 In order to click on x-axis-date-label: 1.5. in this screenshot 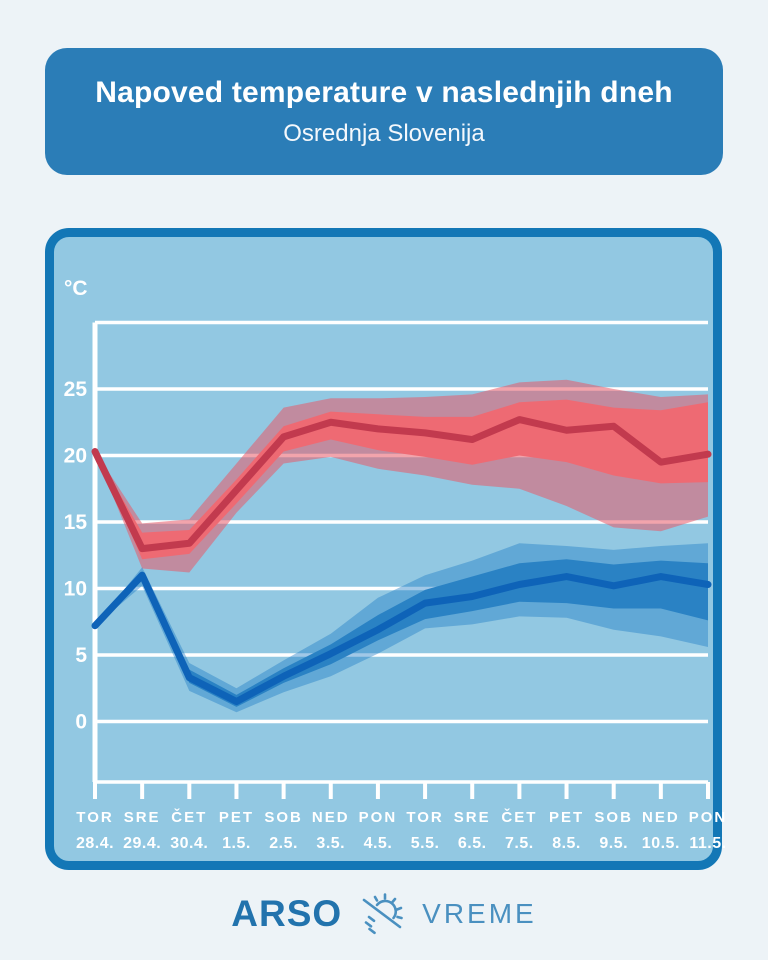, I will do `click(236, 843)`.